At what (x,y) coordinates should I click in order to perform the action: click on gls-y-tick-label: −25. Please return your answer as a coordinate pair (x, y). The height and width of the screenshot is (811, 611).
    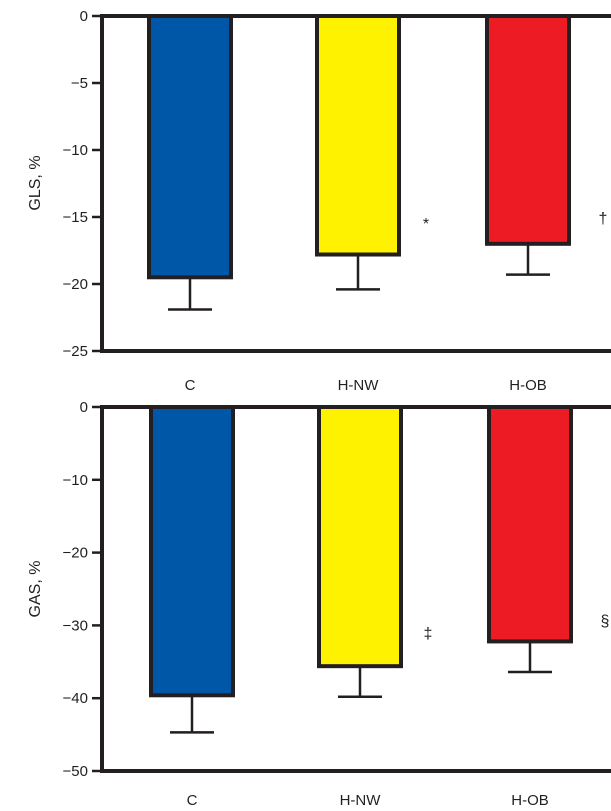
    Looking at the image, I should click on (75, 351).